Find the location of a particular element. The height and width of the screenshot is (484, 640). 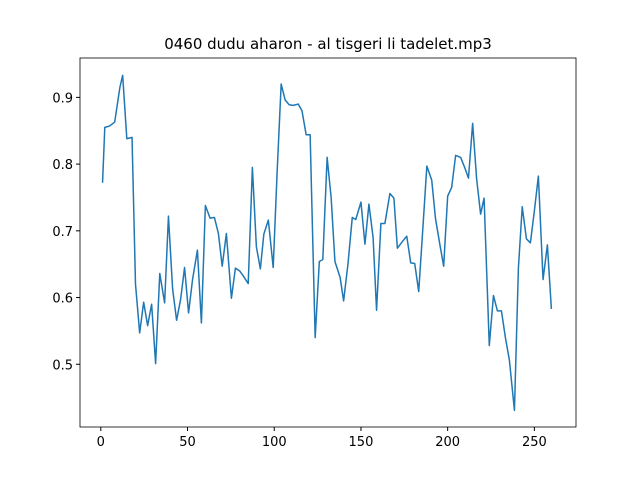

y-tick-label: 0.8 is located at coordinates (62, 165).